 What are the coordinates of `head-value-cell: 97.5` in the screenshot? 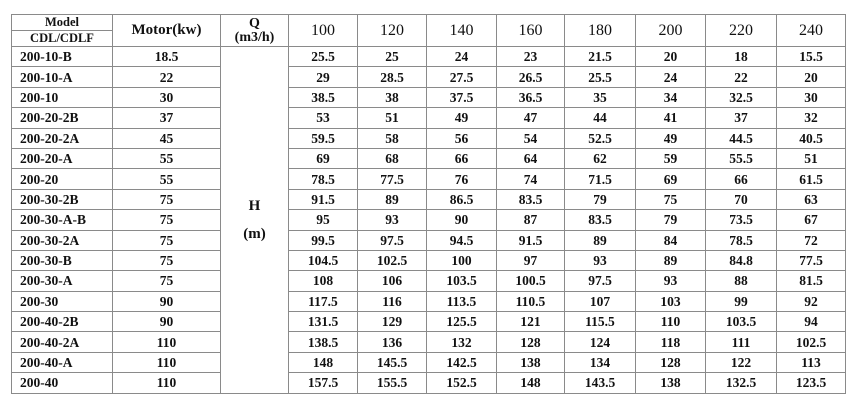 It's located at (392, 240).